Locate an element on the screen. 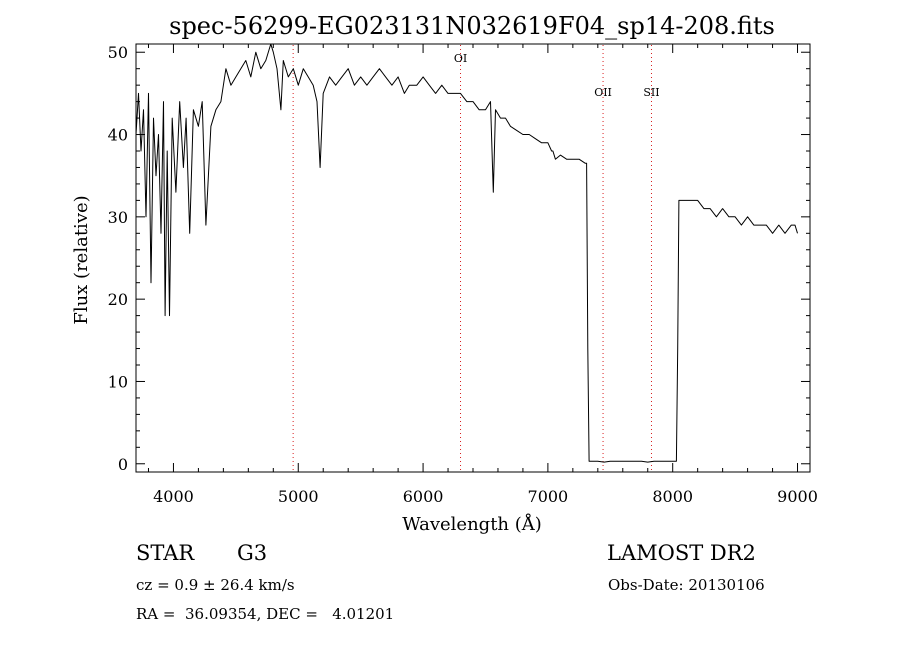 Image resolution: width=900 pixels, height=650 pixels. object-subclass: G3 is located at coordinates (252, 553).